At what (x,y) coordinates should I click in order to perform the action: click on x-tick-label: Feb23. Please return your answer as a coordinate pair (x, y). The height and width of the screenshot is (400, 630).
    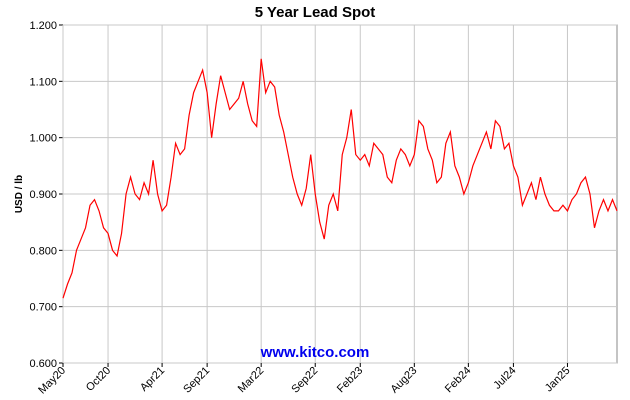
    Looking at the image, I should click on (350, 380).